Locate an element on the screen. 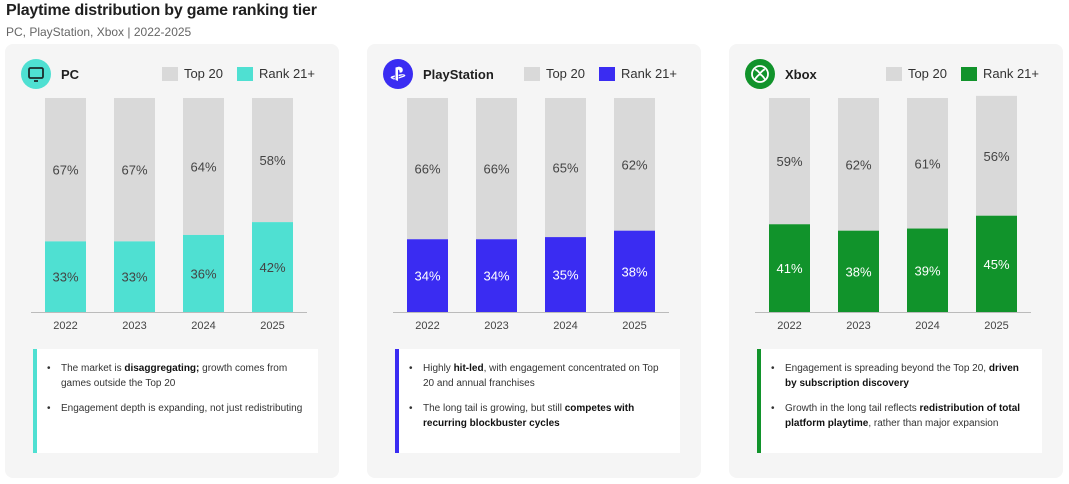  data-label-rank21: 42% is located at coordinates (272, 267).